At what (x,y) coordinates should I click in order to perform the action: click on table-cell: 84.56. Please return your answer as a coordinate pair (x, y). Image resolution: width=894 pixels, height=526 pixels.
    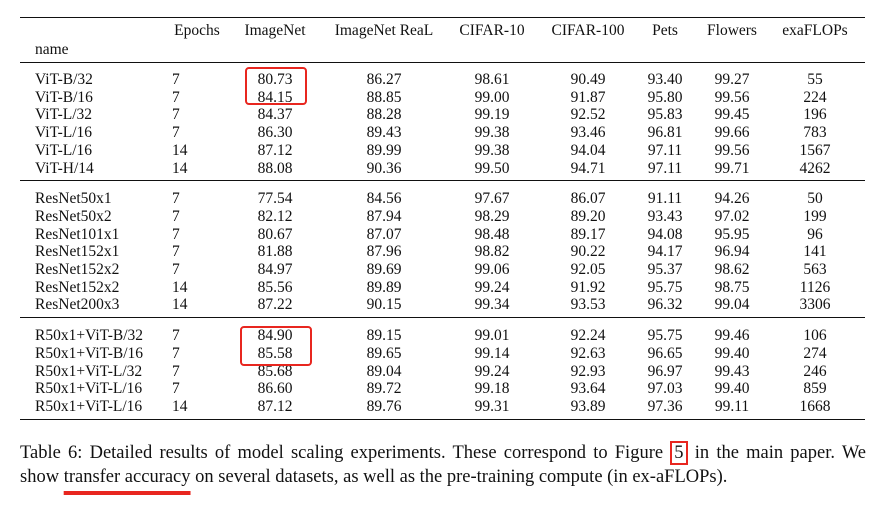
    Looking at the image, I should click on (384, 199).